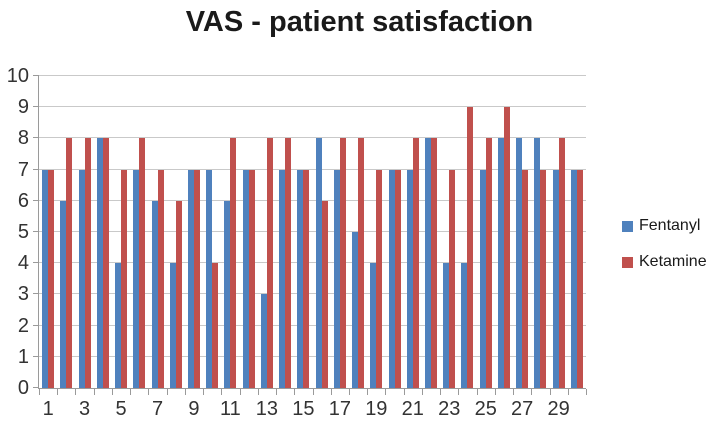 The width and height of the screenshot is (719, 434). I want to click on y-axis-label: 9, so click(23, 107).